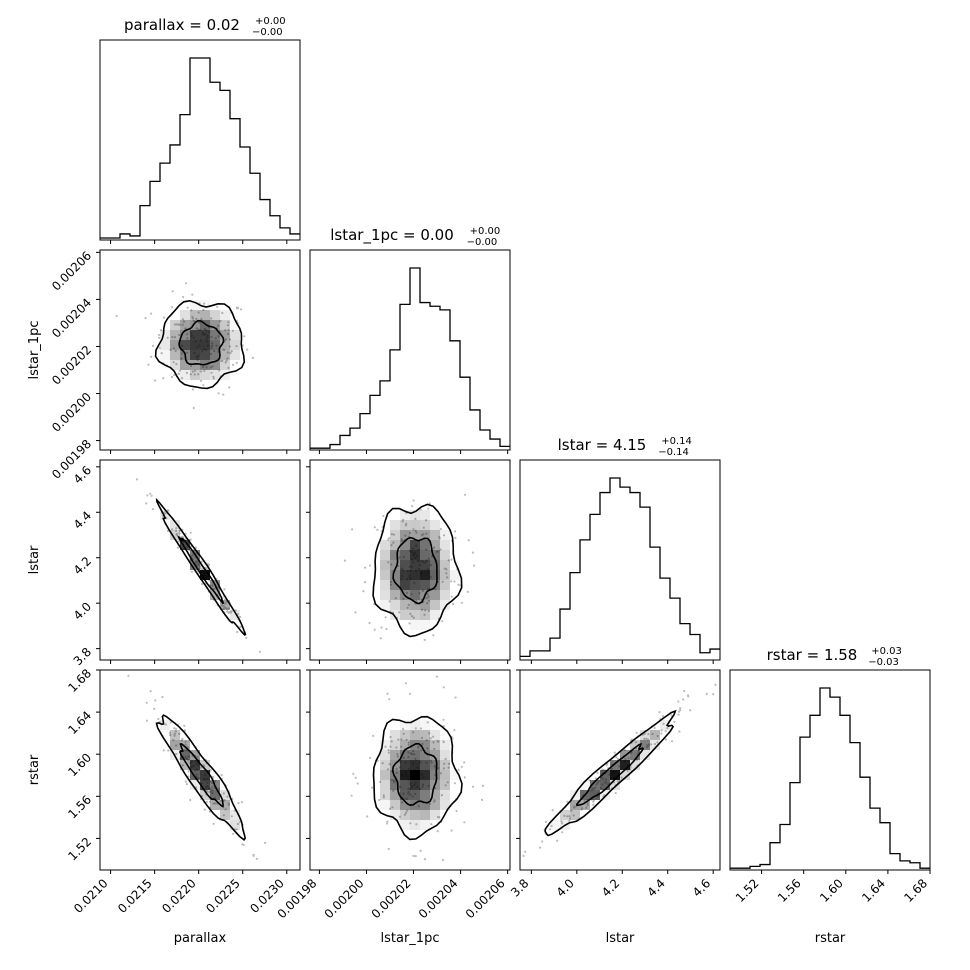  I want to click on ytick-label-rstar: 1.52, so click(79, 849).